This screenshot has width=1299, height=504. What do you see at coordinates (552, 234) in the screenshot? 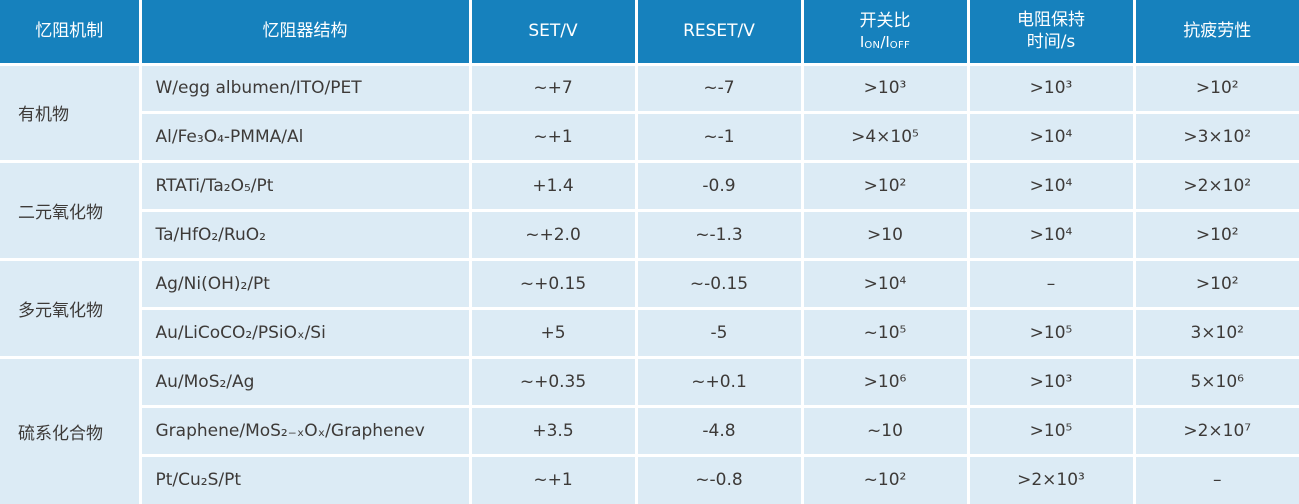
I see `set-cell: ~+2.0` at bounding box center [552, 234].